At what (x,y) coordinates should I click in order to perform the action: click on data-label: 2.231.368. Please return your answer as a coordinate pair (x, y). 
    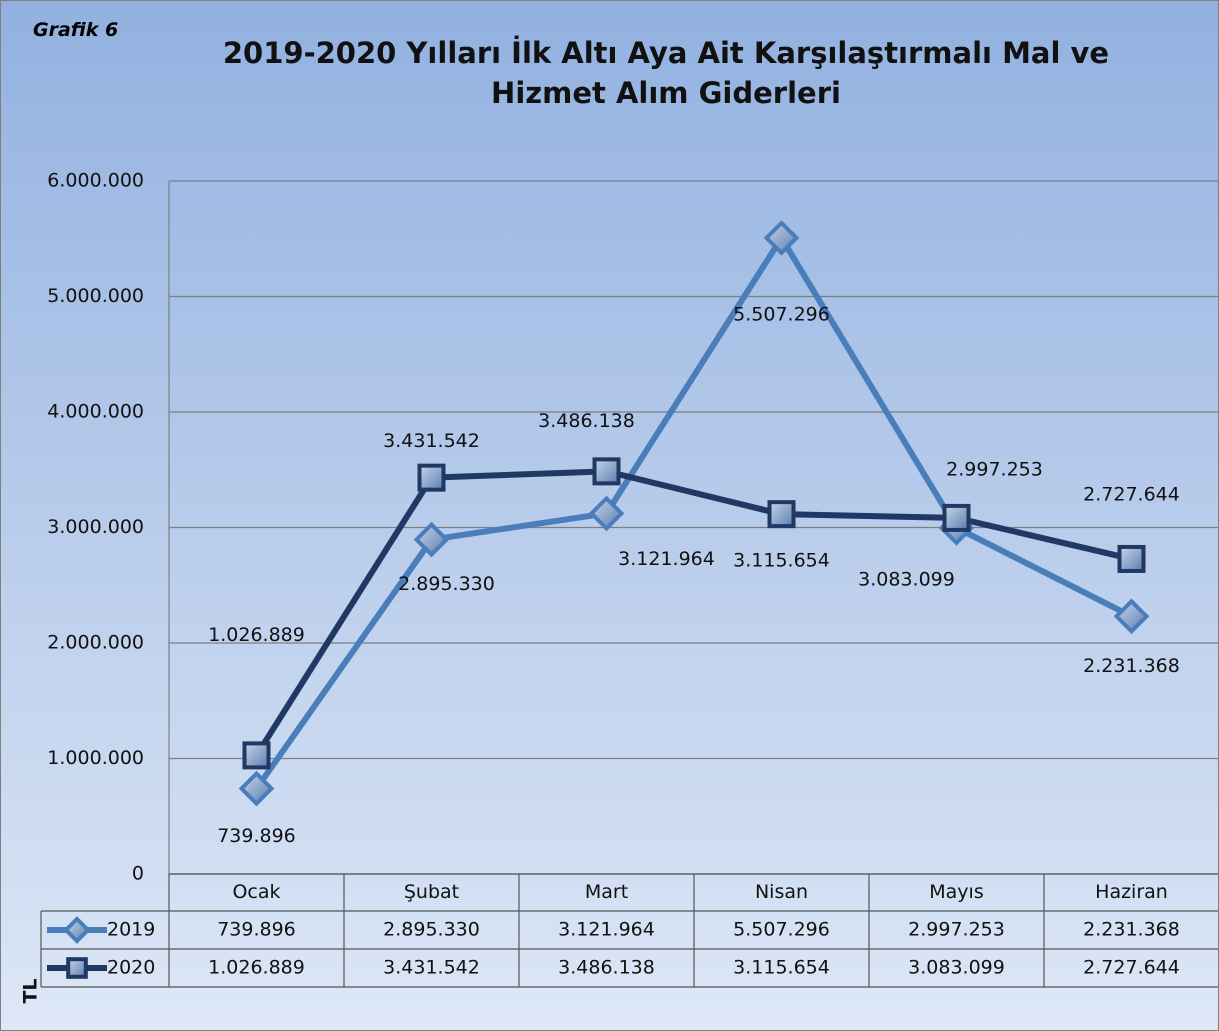
    Looking at the image, I should click on (1131, 666).